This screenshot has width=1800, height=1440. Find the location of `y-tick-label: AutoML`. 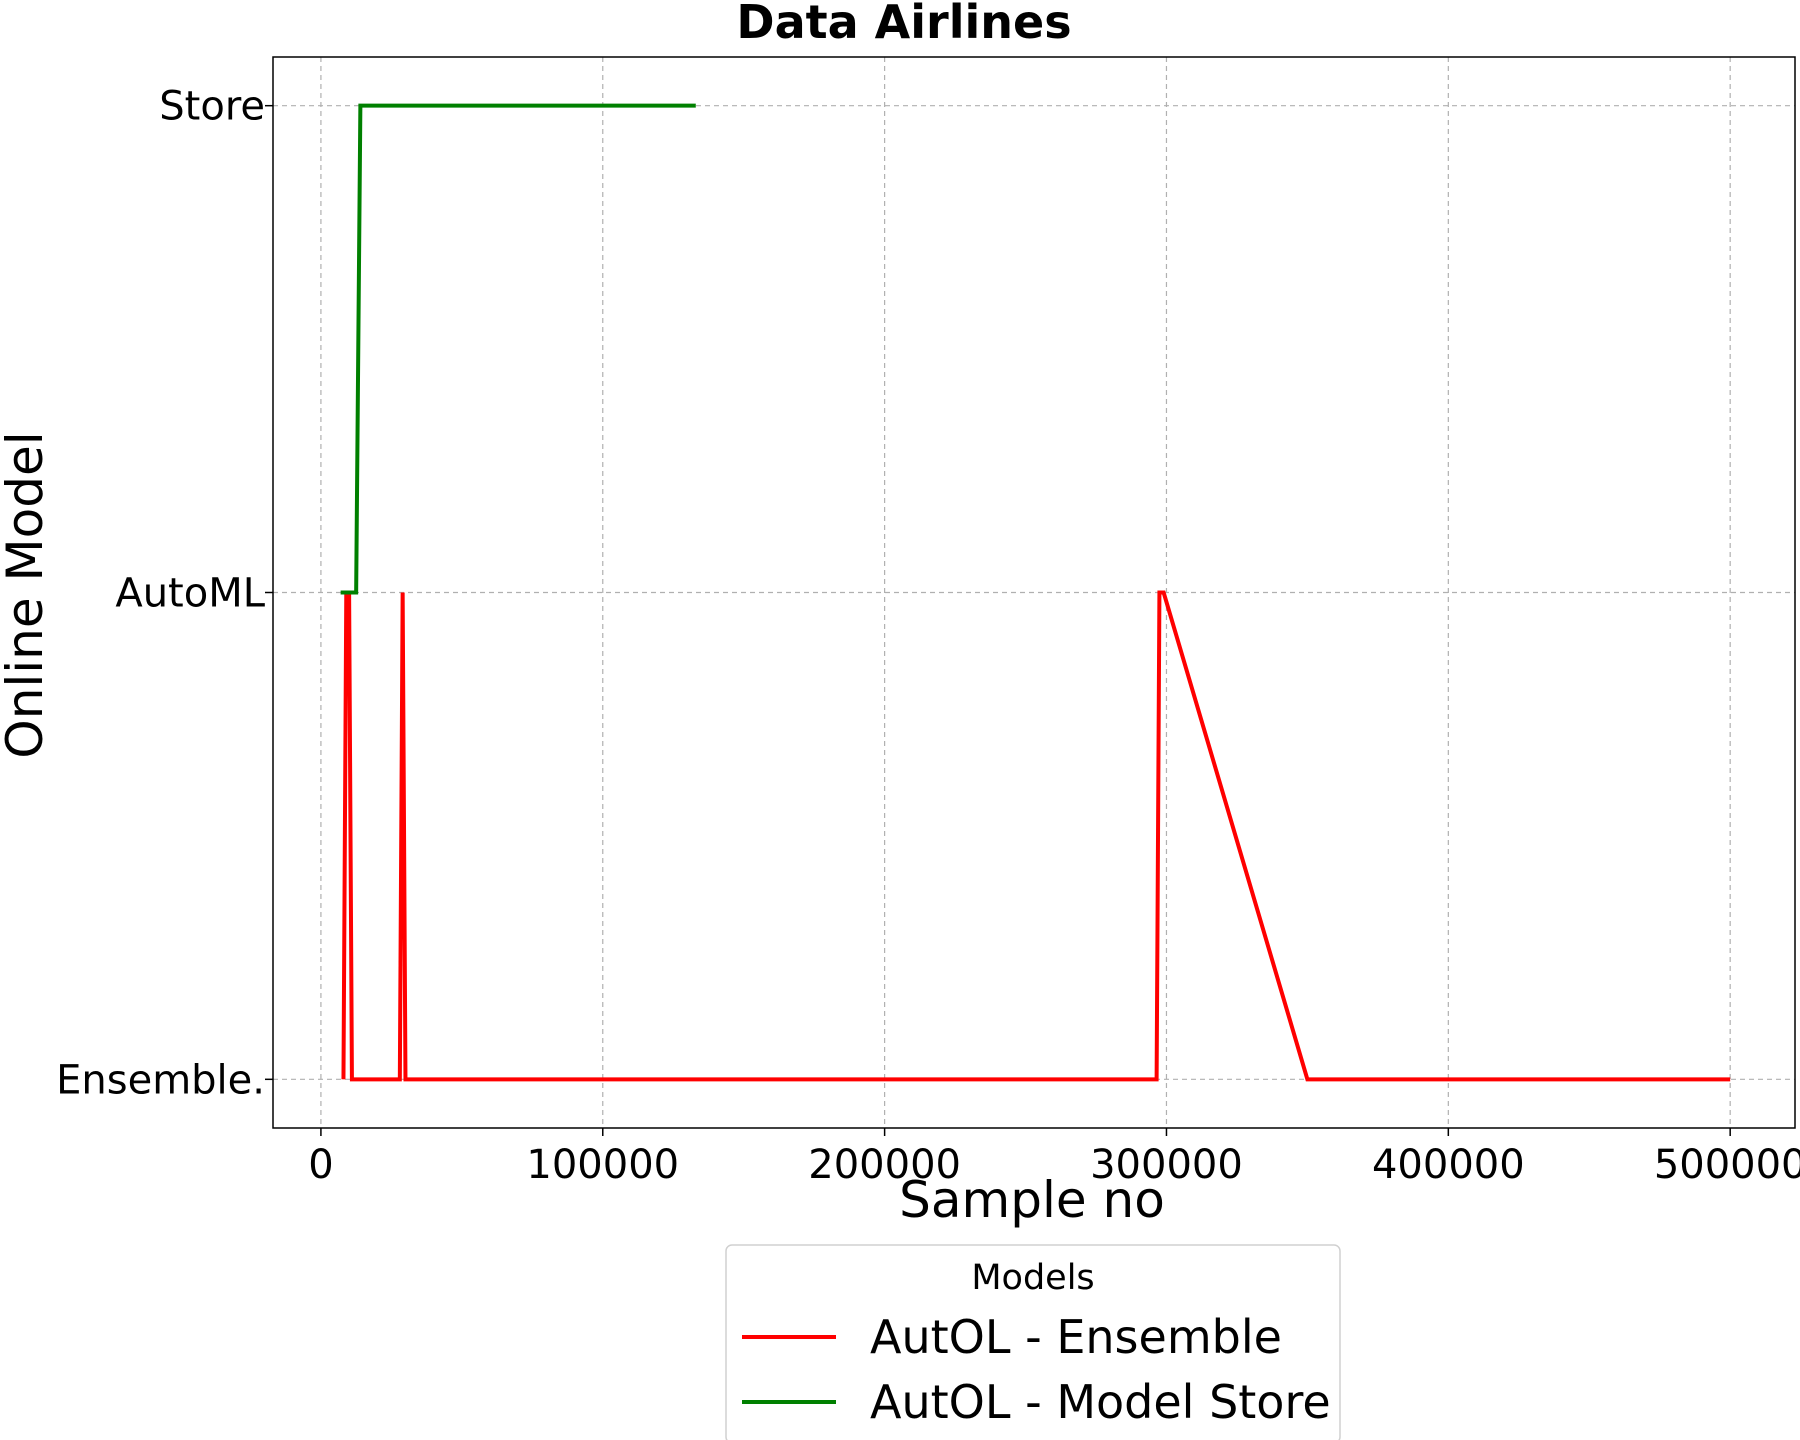

y-tick-label: AutoML is located at coordinates (190, 594).